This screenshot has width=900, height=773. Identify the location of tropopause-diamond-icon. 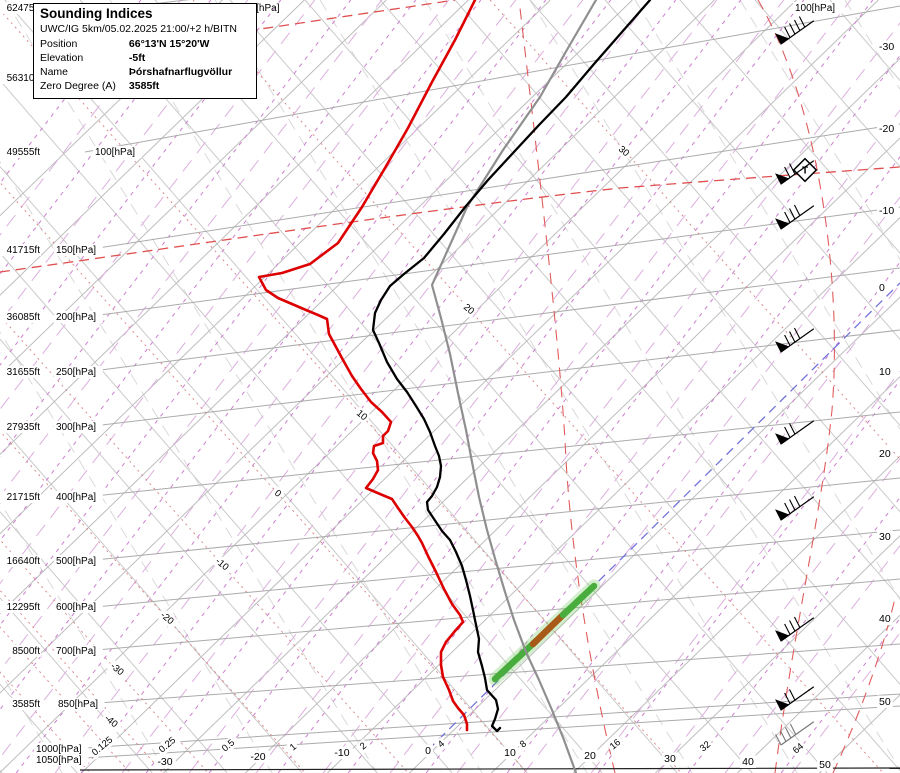
(805, 170).